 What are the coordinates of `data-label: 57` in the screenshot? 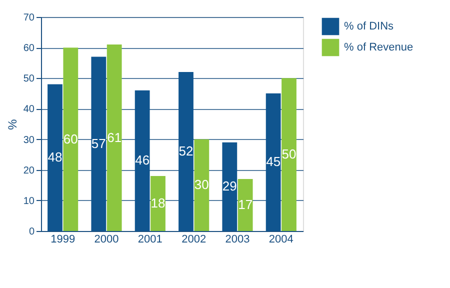 It's located at (98, 143).